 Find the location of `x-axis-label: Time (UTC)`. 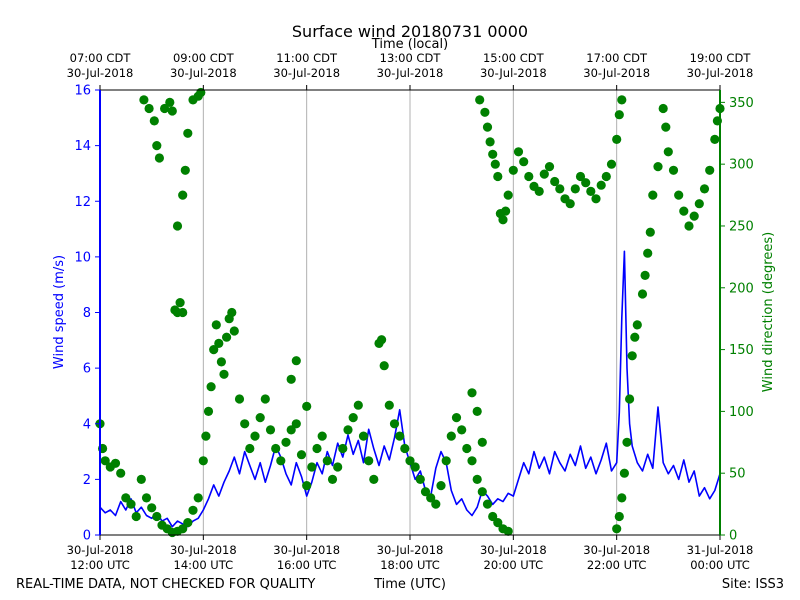

x-axis-label: Time (UTC) is located at coordinates (409, 584).